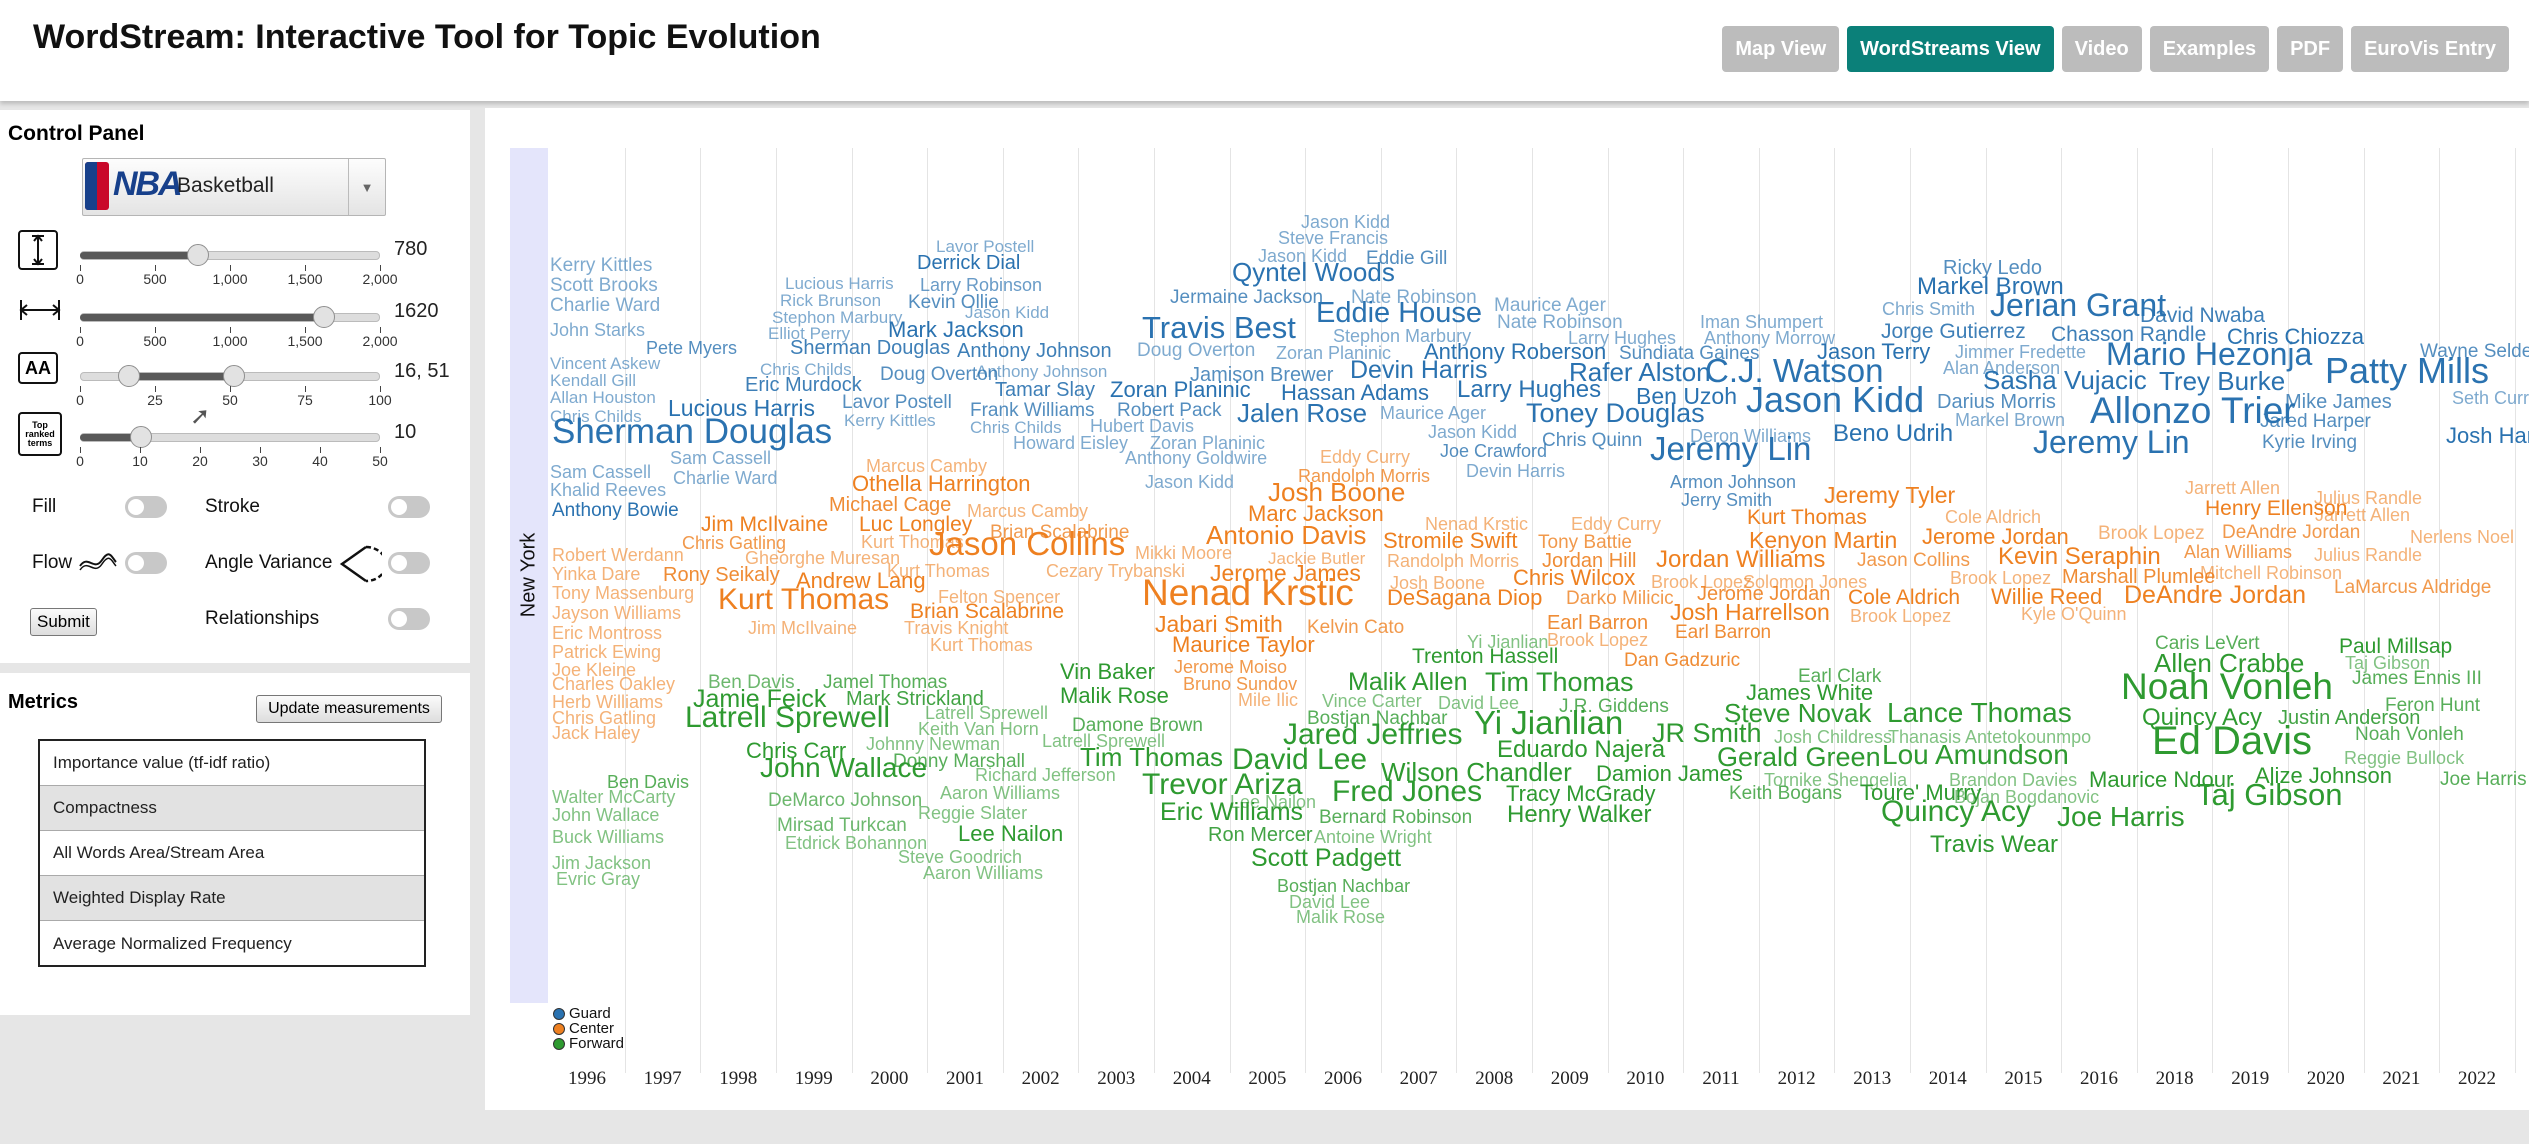 The width and height of the screenshot is (2529, 1144). Describe the element at coordinates (2078, 305) in the screenshot. I see `word-term: Jerian Grant` at that location.